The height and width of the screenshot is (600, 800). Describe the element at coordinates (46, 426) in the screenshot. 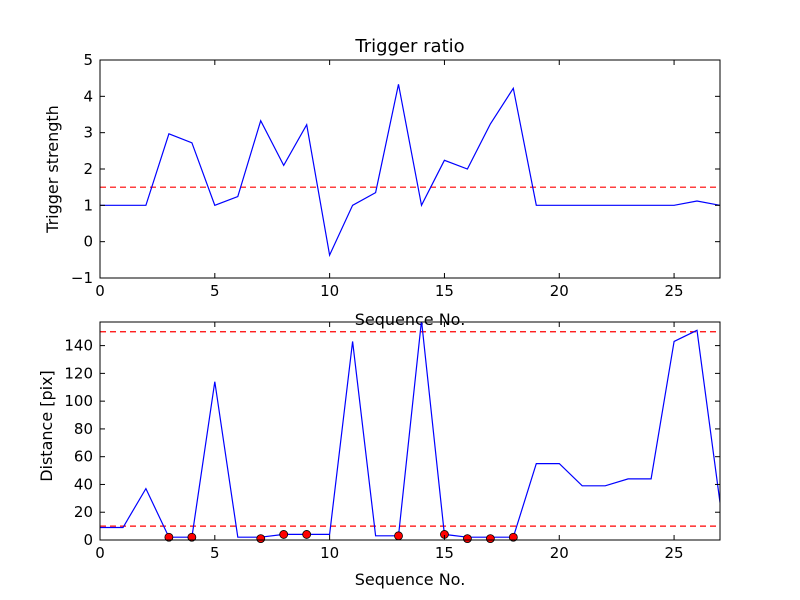

I see `bottom-y-axis-label: Distance [pix]` at that location.